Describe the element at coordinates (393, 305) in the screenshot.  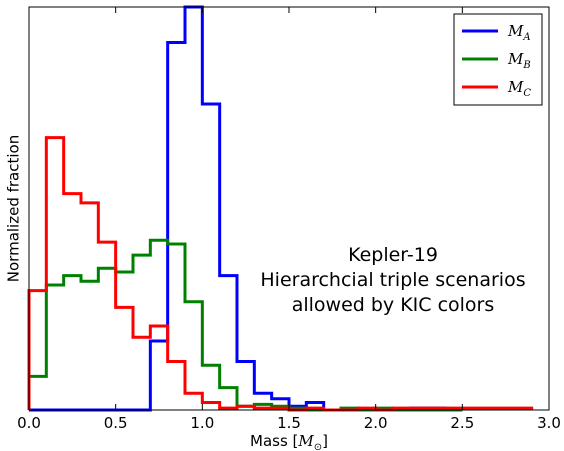
I see `annotation-line-3: allowed by KIC colors` at that location.